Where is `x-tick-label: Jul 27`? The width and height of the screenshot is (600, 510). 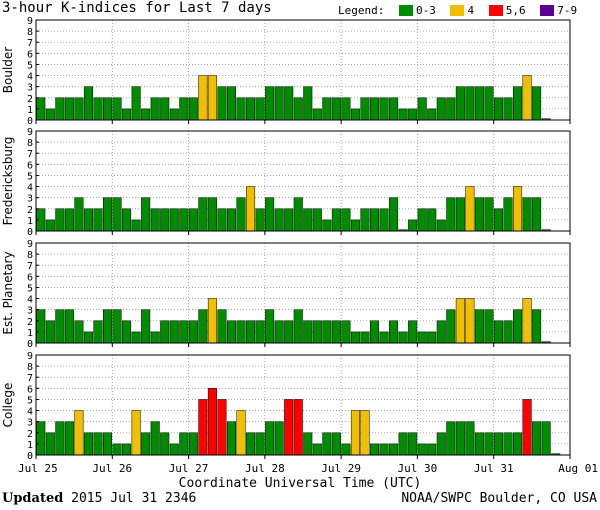
x-tick-label: Jul 27 is located at coordinates (189, 468).